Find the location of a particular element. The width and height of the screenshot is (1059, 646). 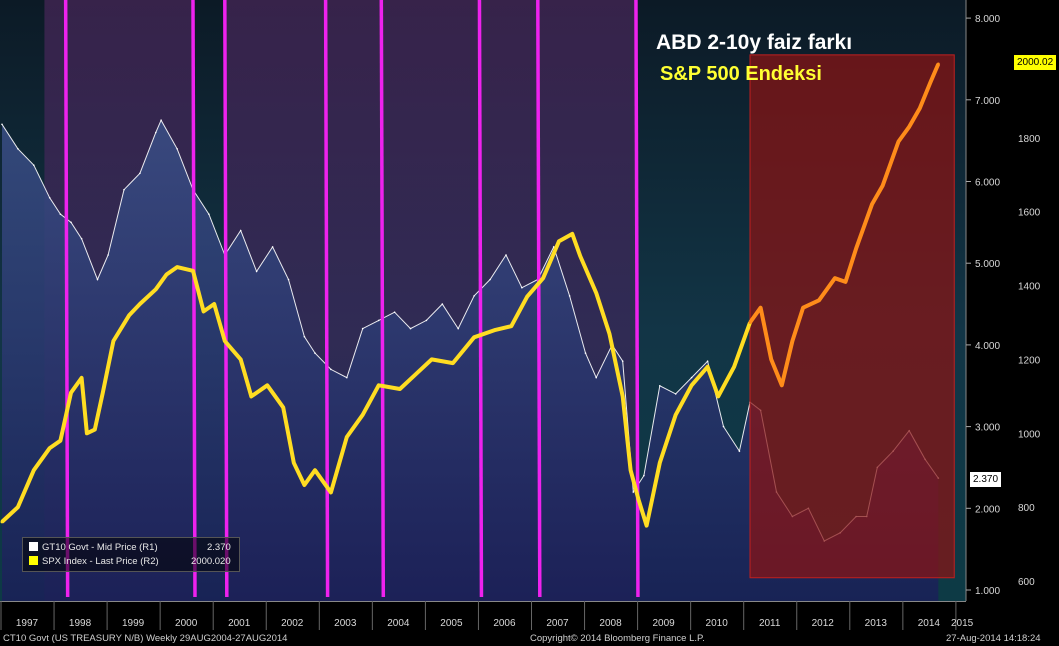

x-tick-label-13: 2010 is located at coordinates (717, 623).